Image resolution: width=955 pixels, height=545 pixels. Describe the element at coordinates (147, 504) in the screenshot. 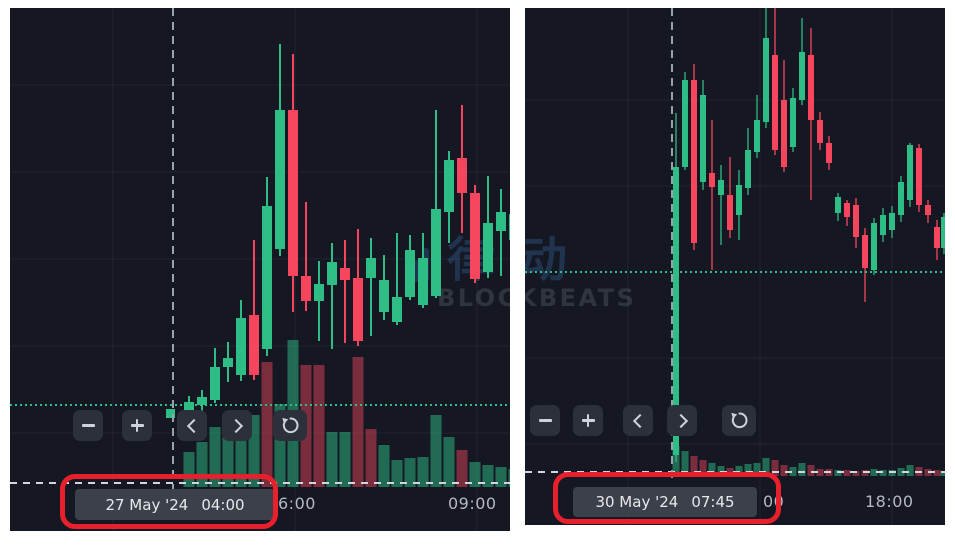

I see `tooltip-date: 27 May '24` at that location.